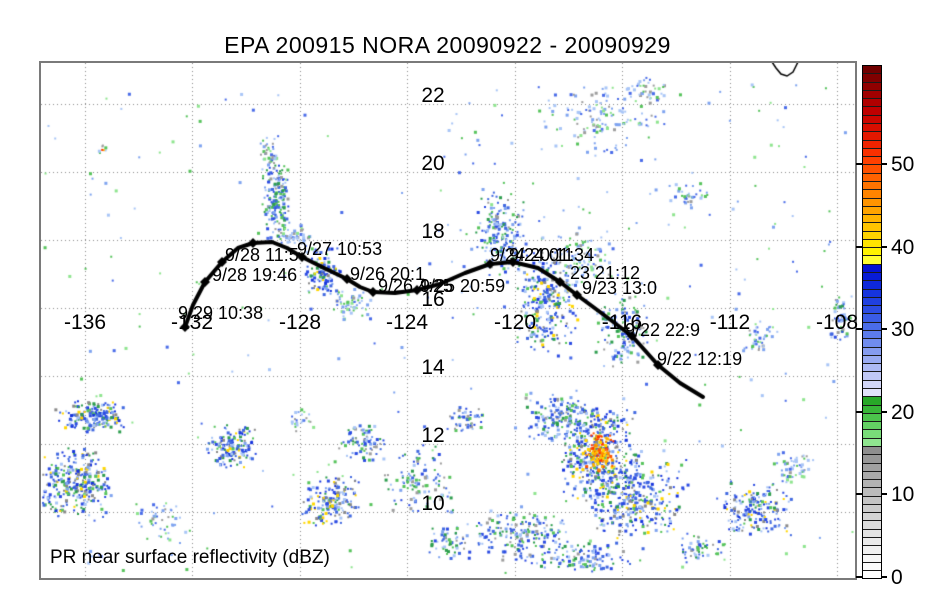 Image resolution: width=950 pixels, height=590 pixels. I want to click on plot-title: EPA 200915 NORA 20090922 - 20090929, so click(447, 45).